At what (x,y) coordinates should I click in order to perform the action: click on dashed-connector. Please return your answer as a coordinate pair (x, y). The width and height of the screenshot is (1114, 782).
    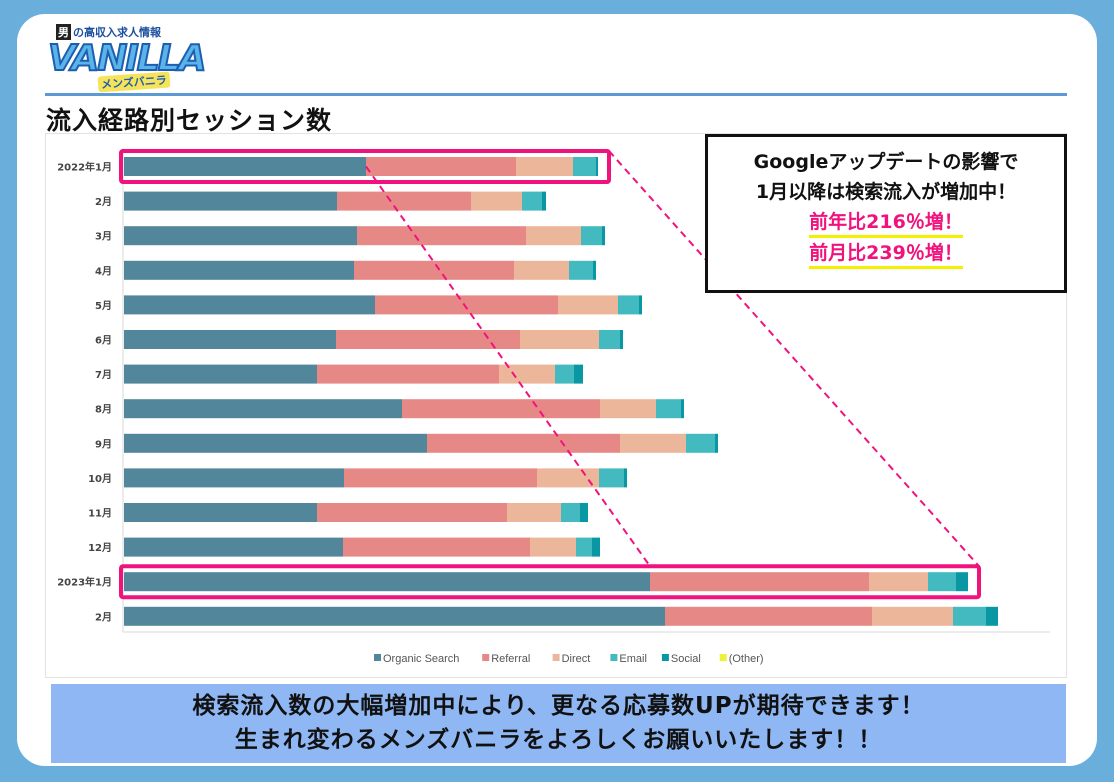
    Looking at the image, I should click on (508, 366).